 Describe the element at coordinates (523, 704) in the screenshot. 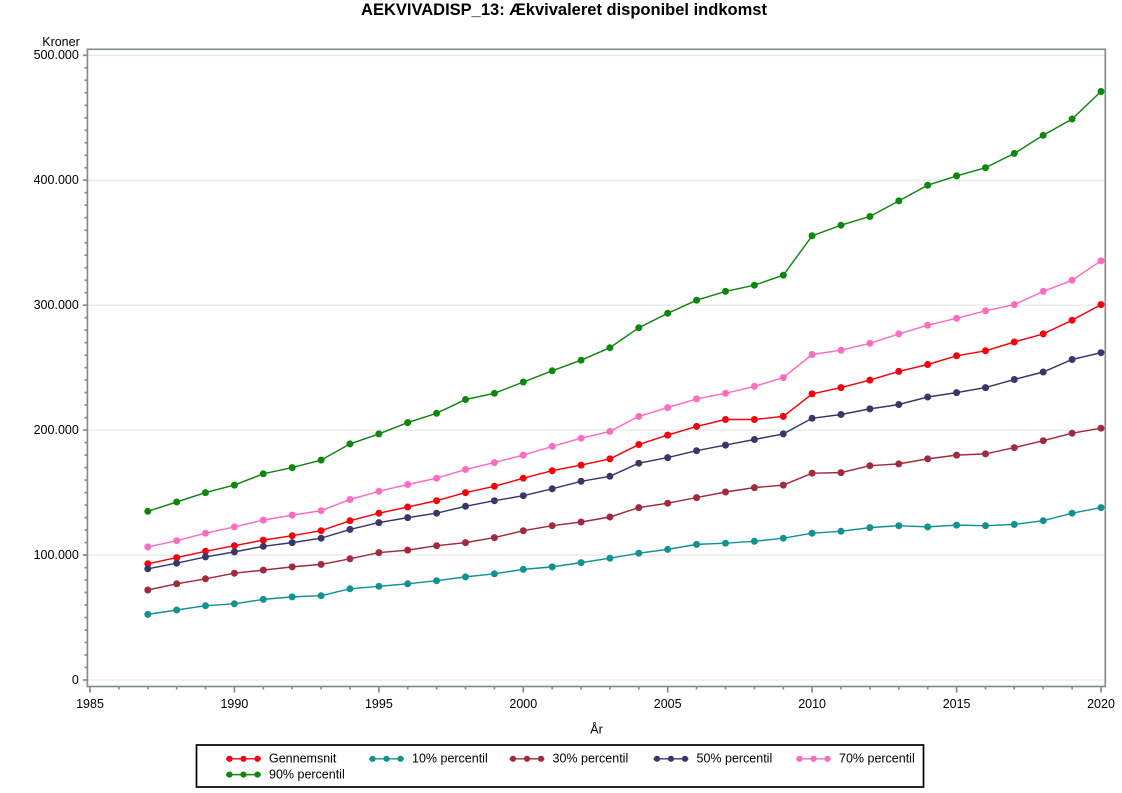

I see `svg-text: 2000` at that location.